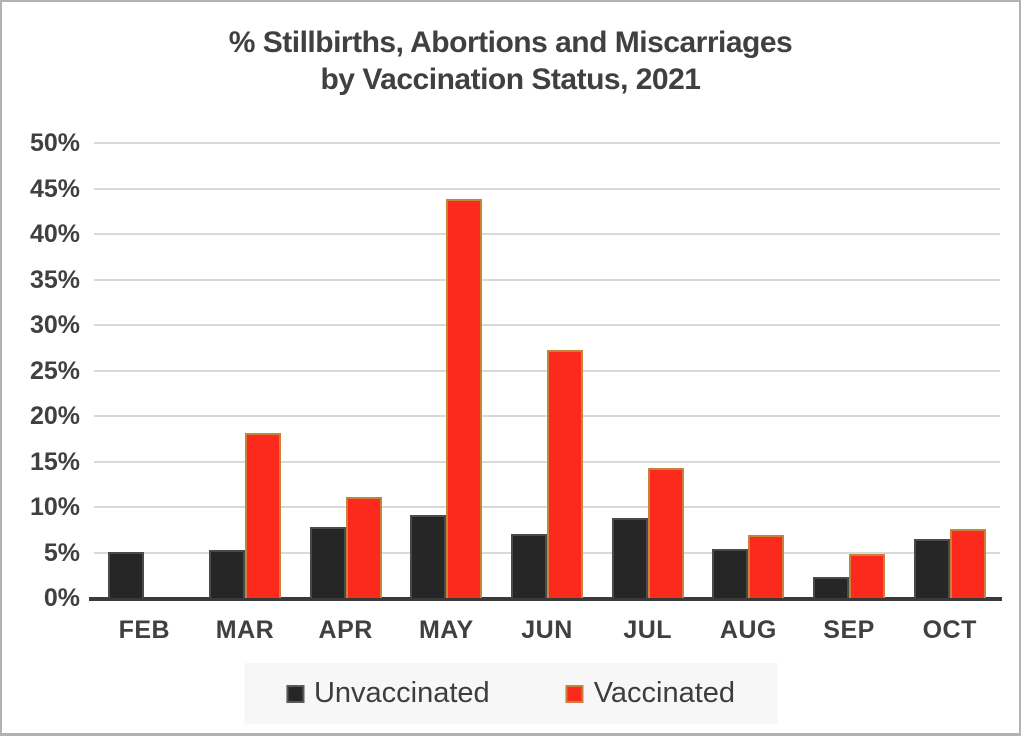 This screenshot has width=1021, height=736. I want to click on legend-label-vaccinated: Vaccinated, so click(664, 693).